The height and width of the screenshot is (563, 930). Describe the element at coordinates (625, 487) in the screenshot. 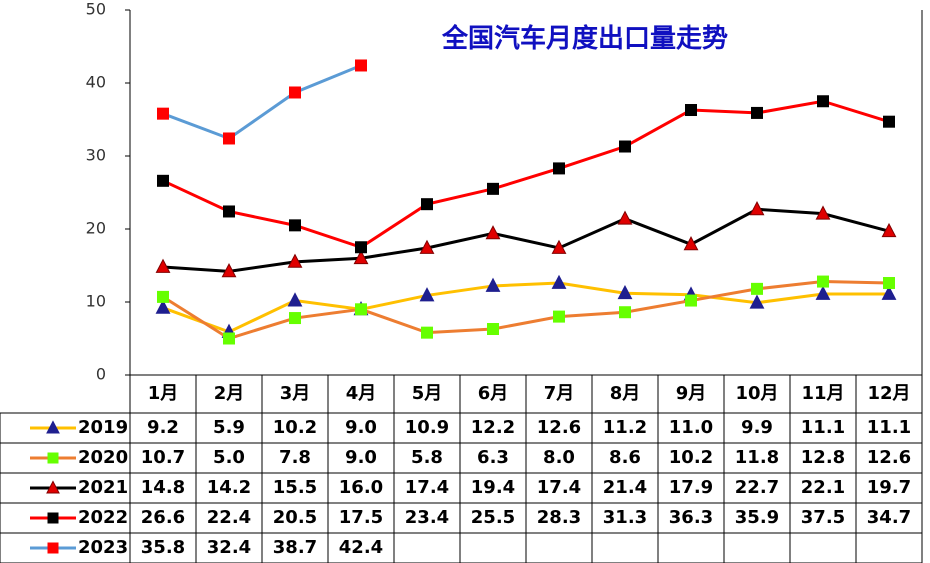

I see `table-cell: 21.4` at that location.